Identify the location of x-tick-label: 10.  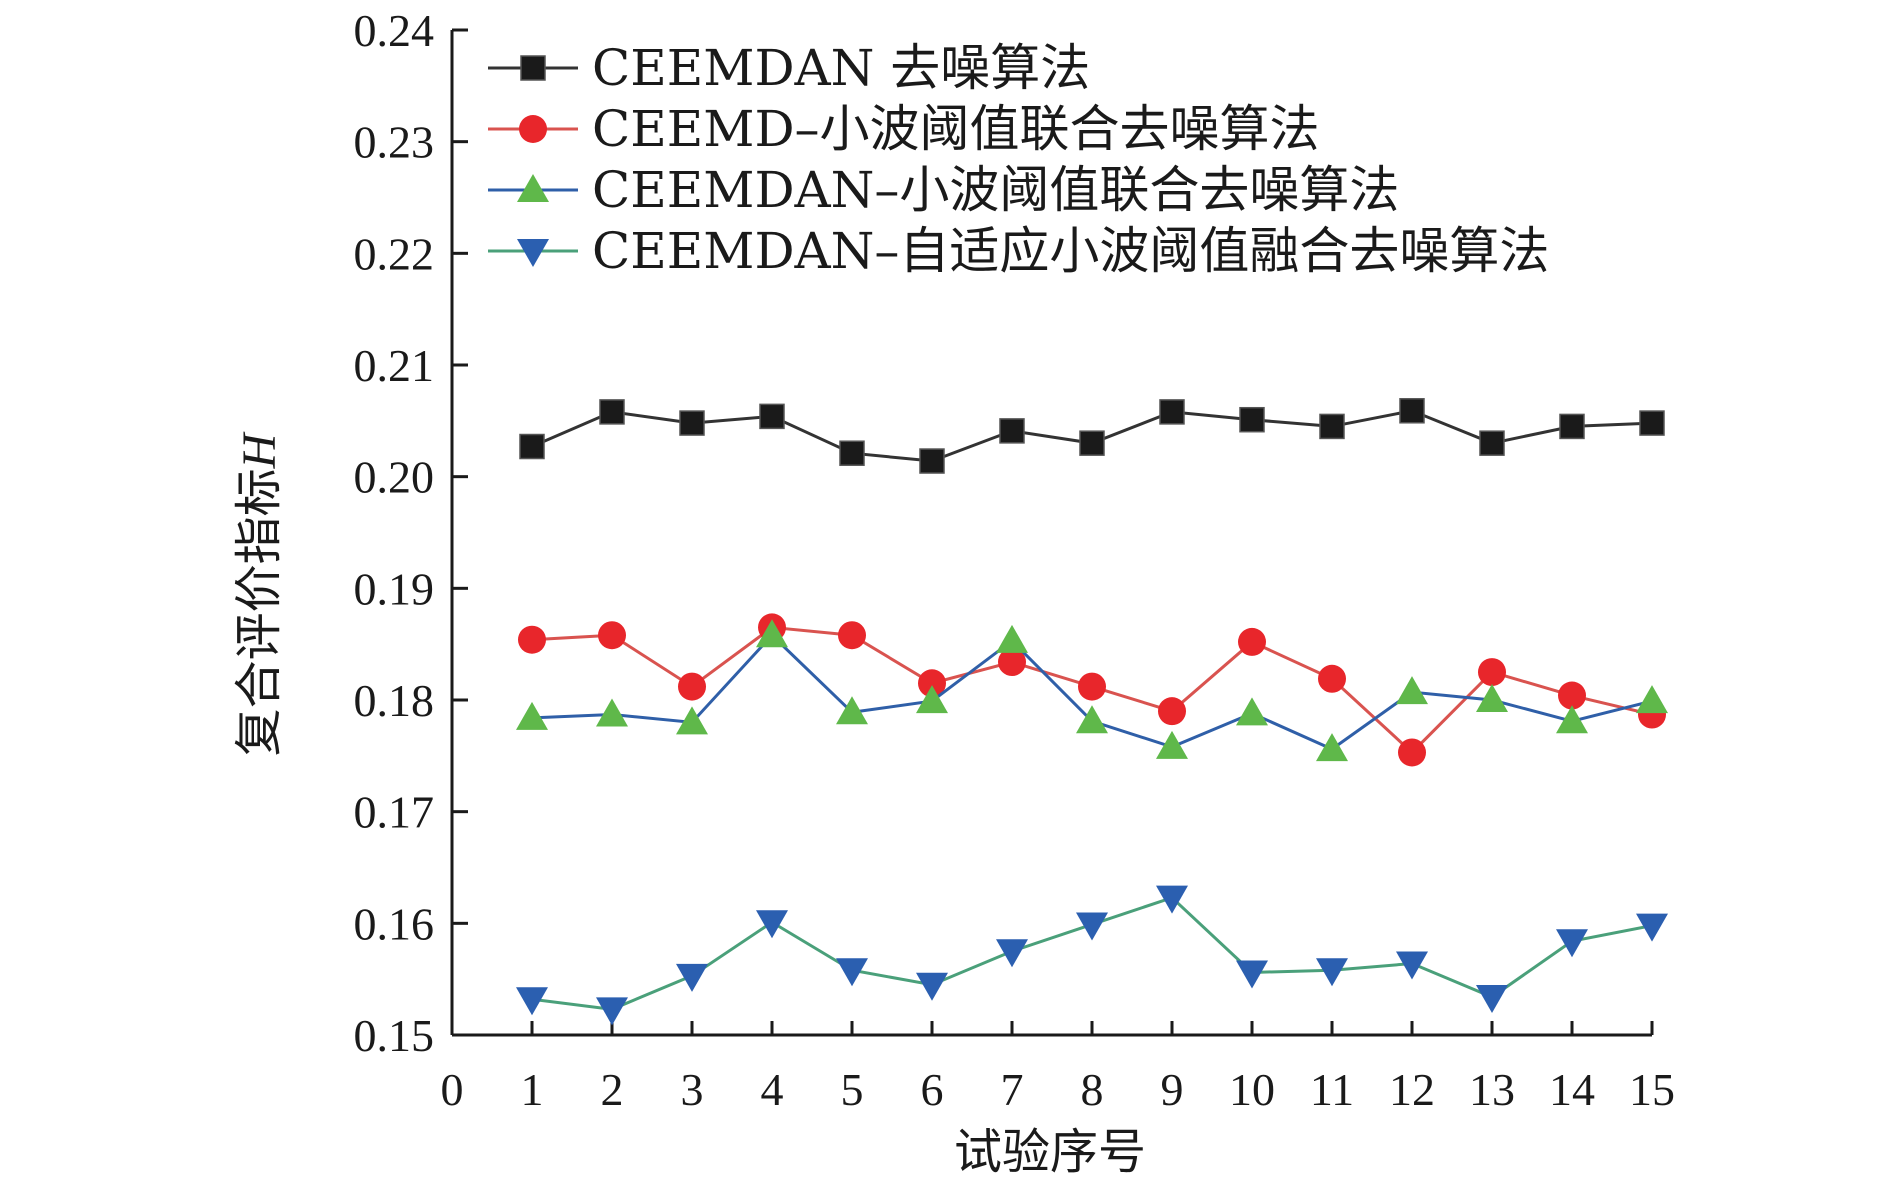
(1252, 1089).